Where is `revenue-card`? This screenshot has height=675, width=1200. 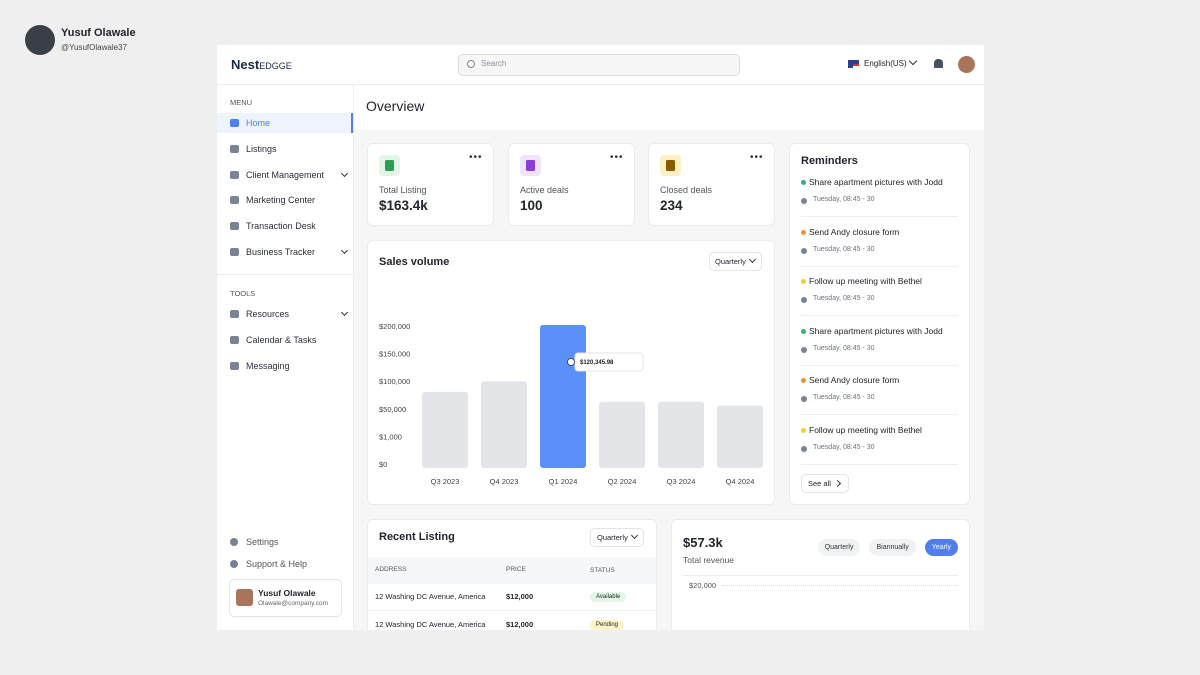
revenue-card is located at coordinates (820, 574).